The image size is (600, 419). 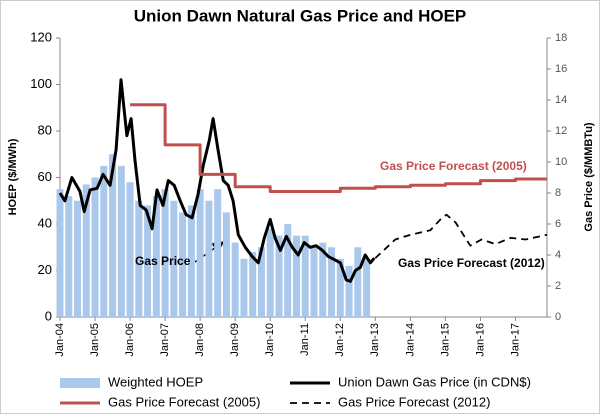 What do you see at coordinates (453, 166) in the screenshot?
I see `annotation: Gas Price Forecast (2005)` at bounding box center [453, 166].